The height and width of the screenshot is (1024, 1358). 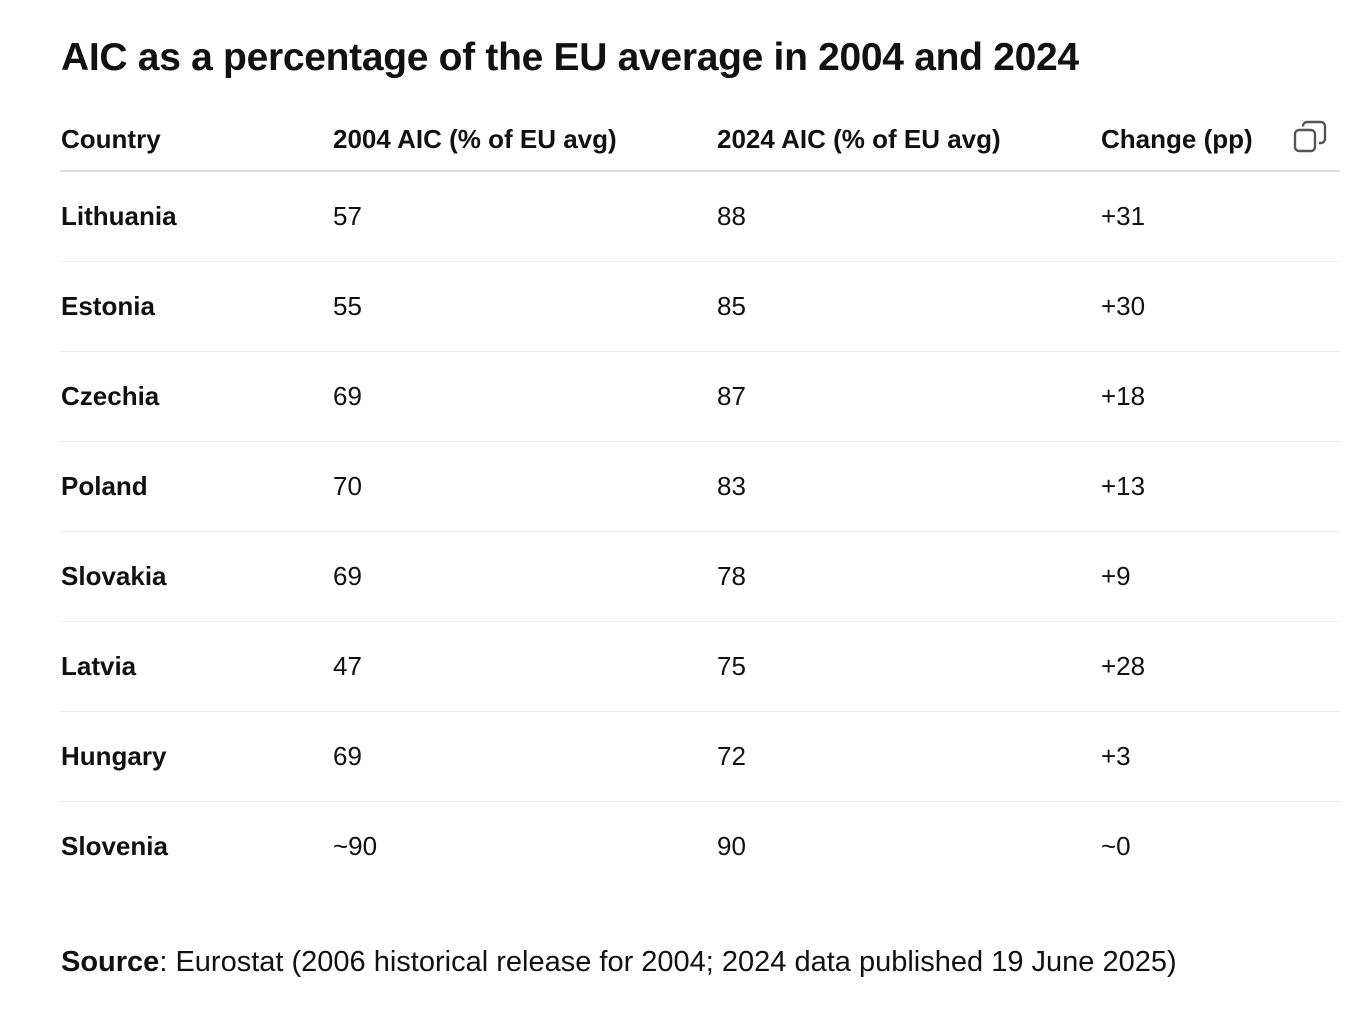 I want to click on cell-2004: 70, so click(x=347, y=486).